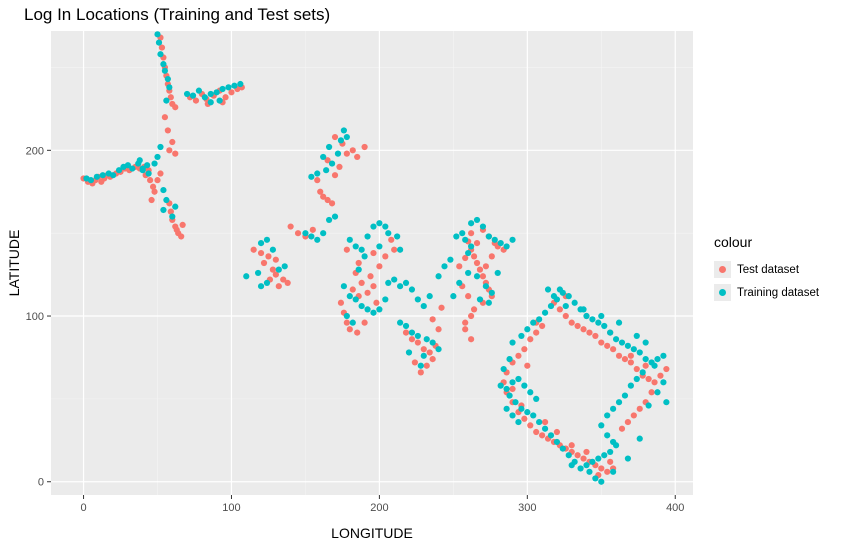 The width and height of the screenshot is (847, 545). Describe the element at coordinates (766, 292) in the screenshot. I see `legend-item-training: Training dataset` at that location.